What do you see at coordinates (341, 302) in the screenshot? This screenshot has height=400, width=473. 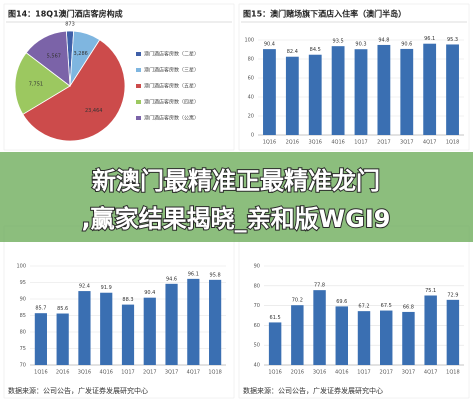 I see `bar-value-label: 69.6` at bounding box center [341, 302].